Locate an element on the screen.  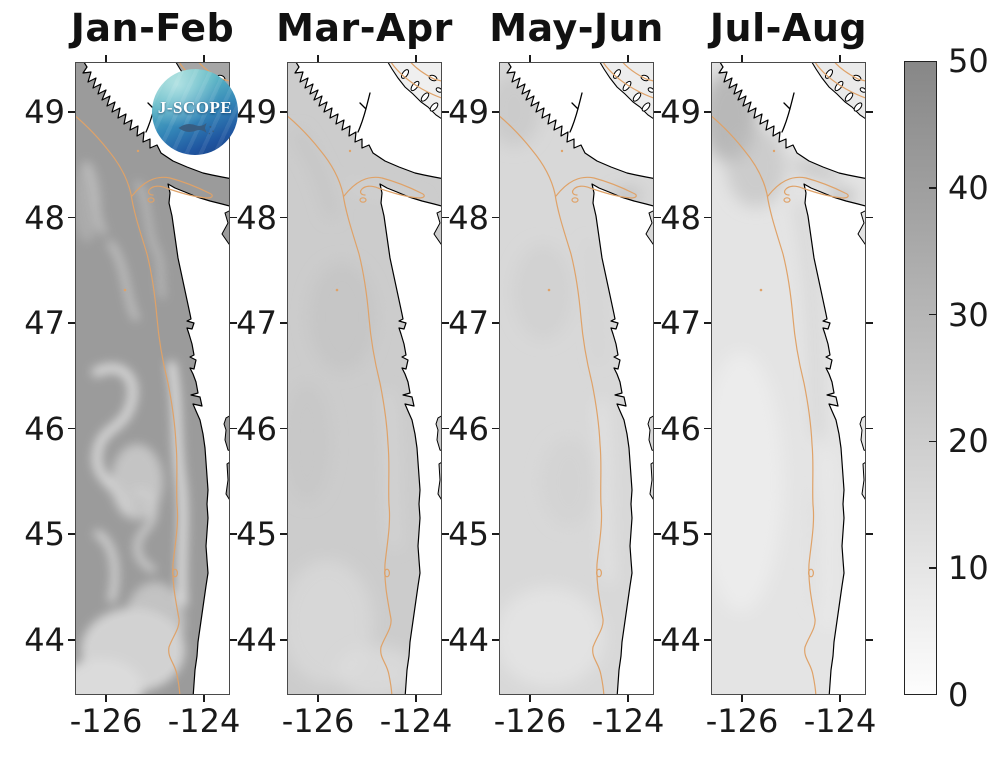
map-panel-jul-aug is located at coordinates (788, 378).